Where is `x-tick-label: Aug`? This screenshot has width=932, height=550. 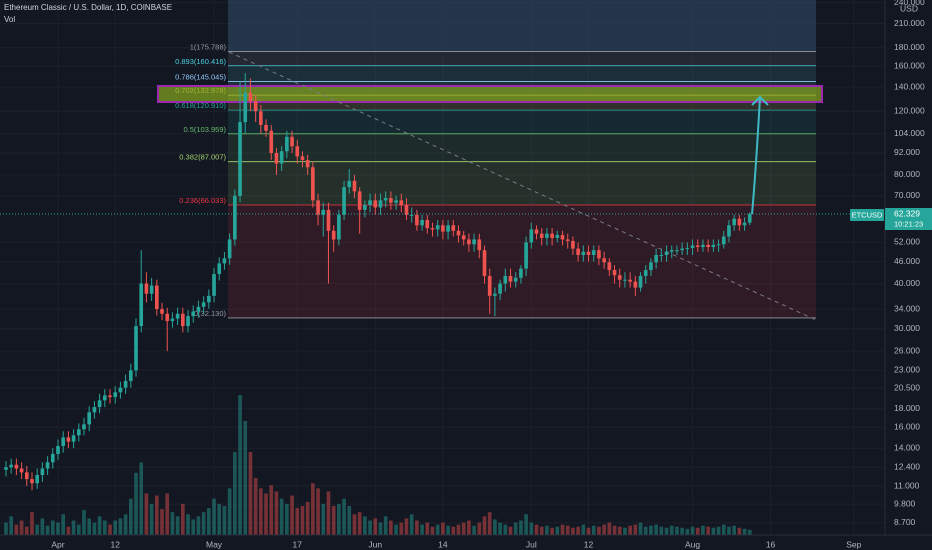
x-tick-label: Aug is located at coordinates (692, 544).